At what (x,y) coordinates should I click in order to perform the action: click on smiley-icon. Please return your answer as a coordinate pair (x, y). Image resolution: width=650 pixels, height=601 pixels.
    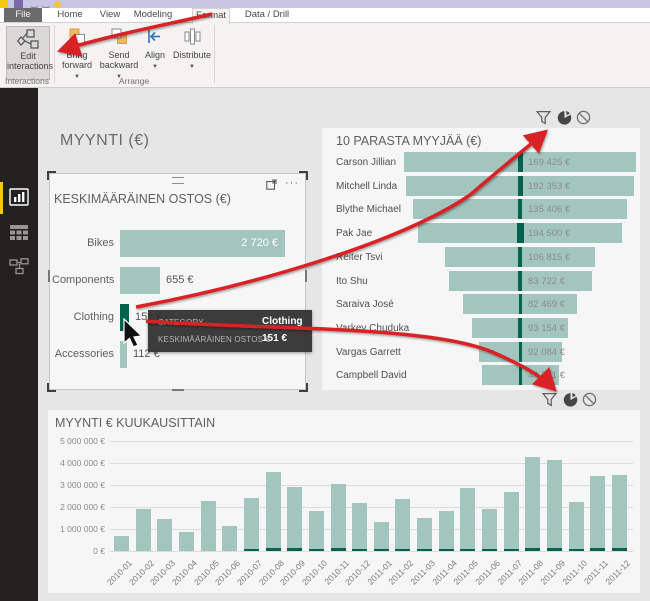
    Looking at the image, I should click on (57, 4).